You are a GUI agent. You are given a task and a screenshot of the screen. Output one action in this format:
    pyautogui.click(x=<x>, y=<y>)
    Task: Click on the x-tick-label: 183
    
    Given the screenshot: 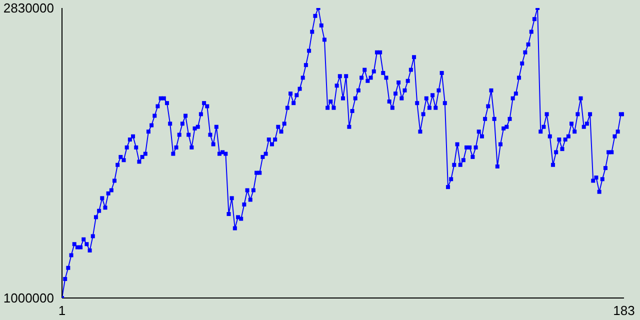 What is the action you would take?
    pyautogui.click(x=624, y=310)
    